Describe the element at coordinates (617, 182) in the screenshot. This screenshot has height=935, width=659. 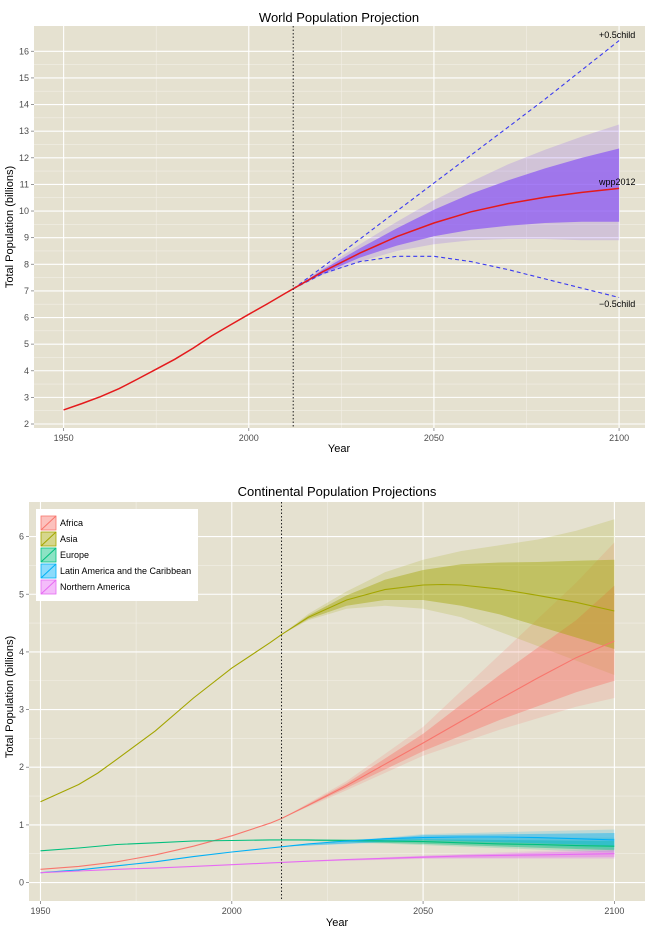
I see `annotation-wpp2012: wpp2012` at that location.